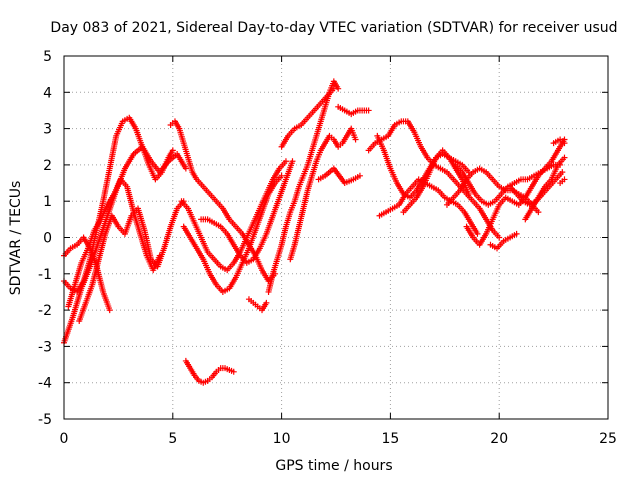 The image size is (640, 480). Describe the element at coordinates (45, 275) in the screenshot. I see `y-tick-label: -1` at that location.